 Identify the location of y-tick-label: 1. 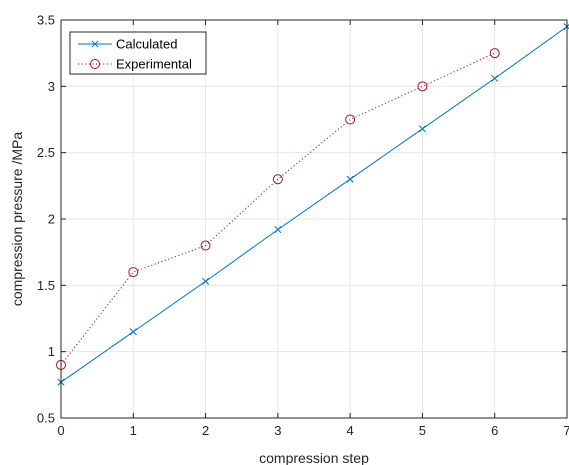
(51, 351).